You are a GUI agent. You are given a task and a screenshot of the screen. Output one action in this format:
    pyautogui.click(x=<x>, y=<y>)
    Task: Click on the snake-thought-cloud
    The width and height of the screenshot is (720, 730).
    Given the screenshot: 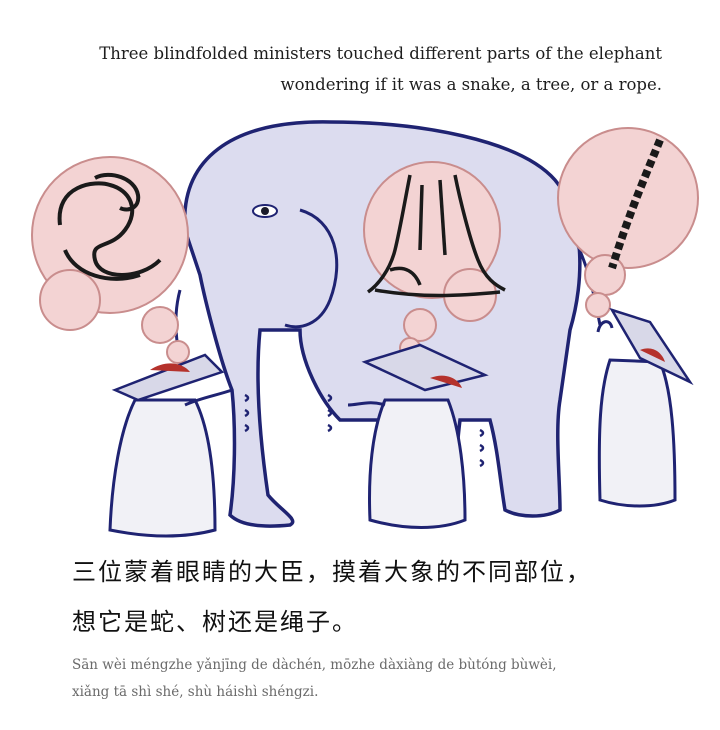 What is the action you would take?
    pyautogui.click(x=110, y=260)
    